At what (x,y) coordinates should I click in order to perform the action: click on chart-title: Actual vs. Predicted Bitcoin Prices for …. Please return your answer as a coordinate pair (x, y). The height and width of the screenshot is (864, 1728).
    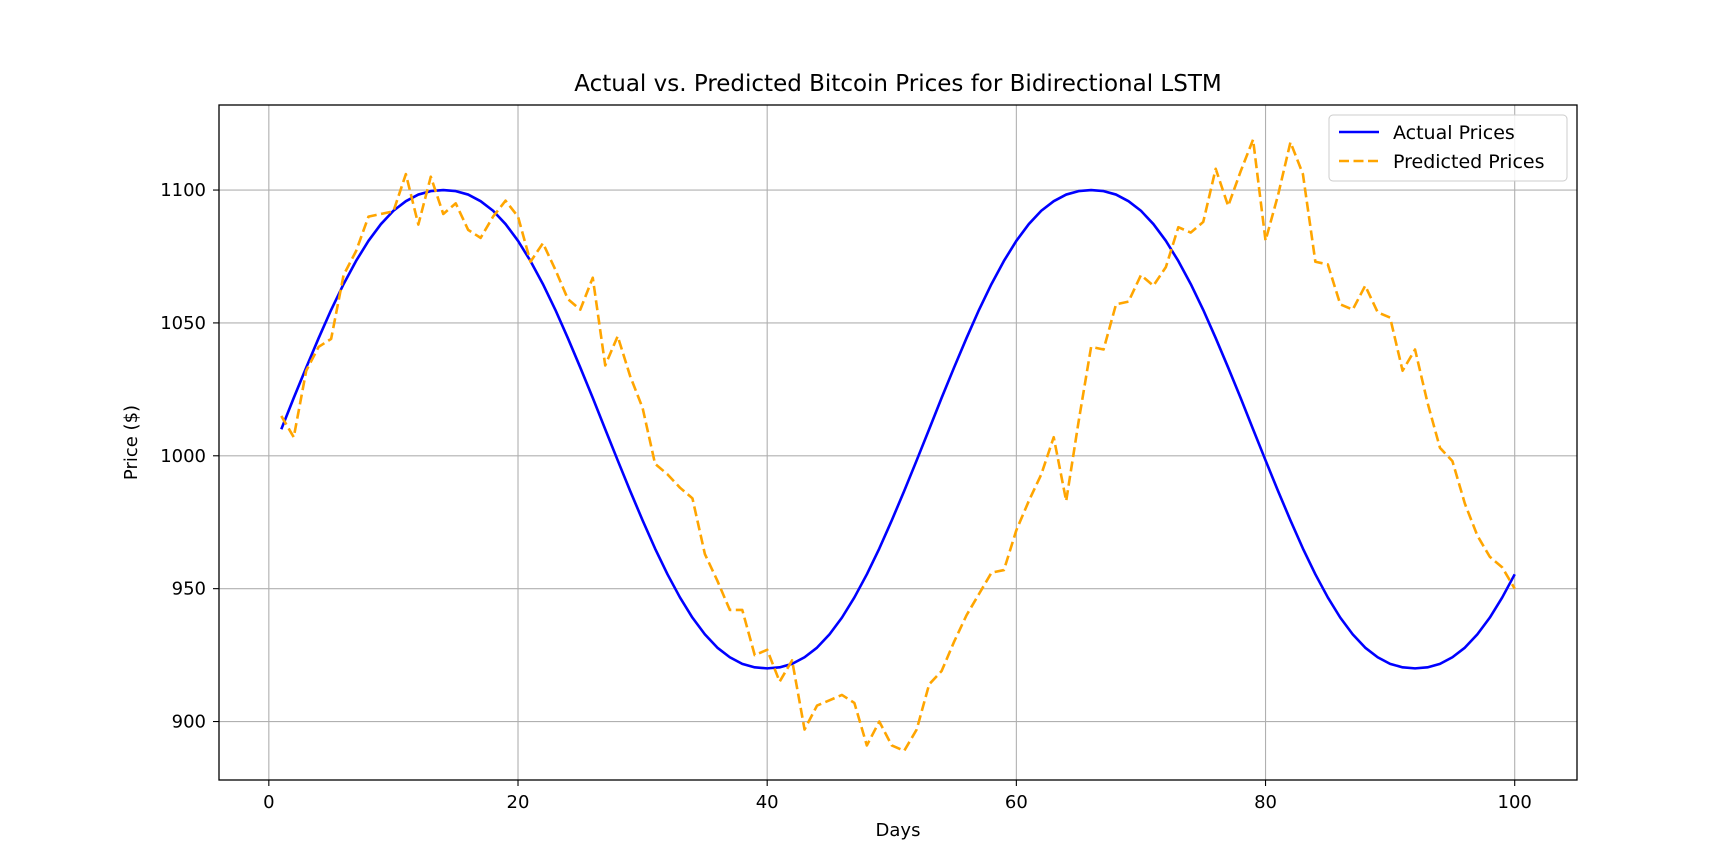
    Looking at the image, I should click on (897, 84).